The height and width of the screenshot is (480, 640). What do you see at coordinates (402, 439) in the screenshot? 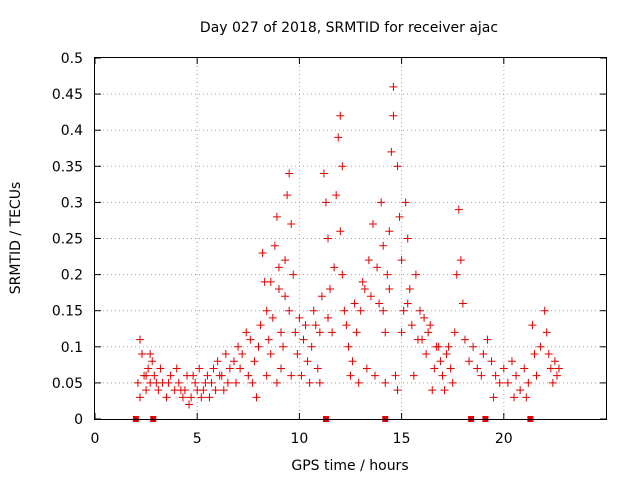
I see `x-tick-label: 15` at bounding box center [402, 439].